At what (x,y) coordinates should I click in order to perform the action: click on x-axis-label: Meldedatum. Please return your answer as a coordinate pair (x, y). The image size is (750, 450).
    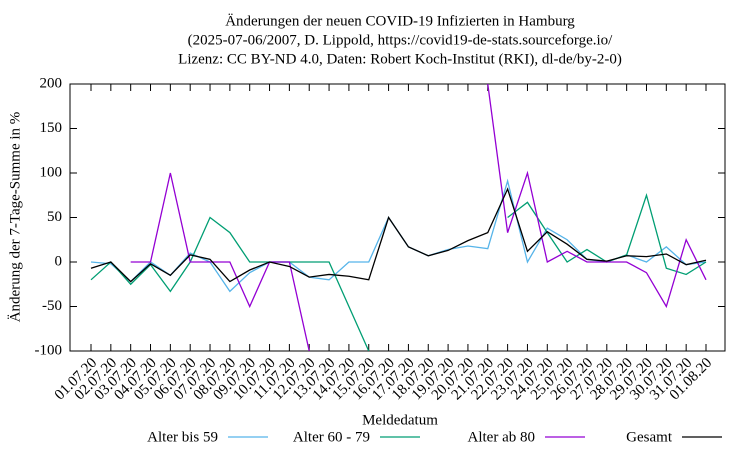
    Looking at the image, I should click on (400, 420).